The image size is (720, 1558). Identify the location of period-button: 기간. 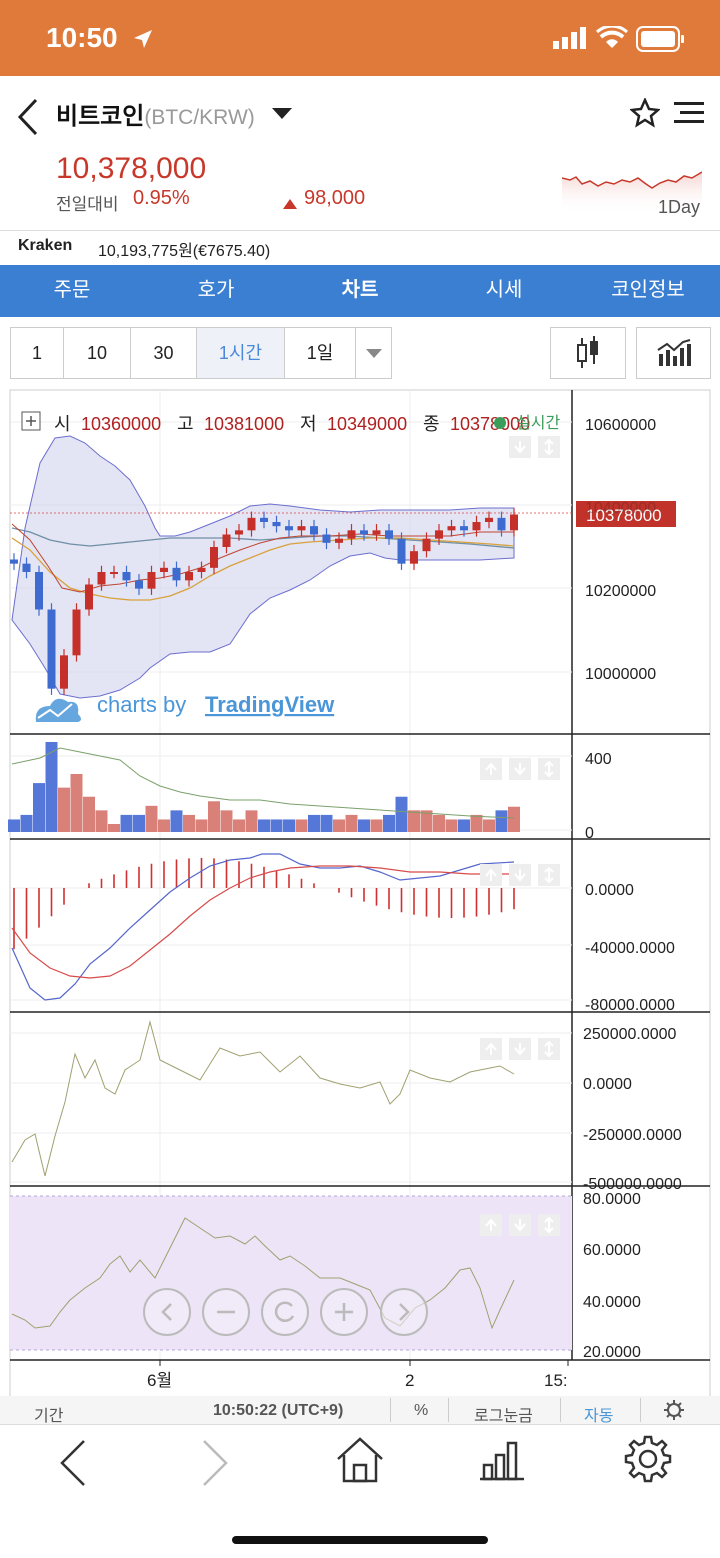
(49, 1416).